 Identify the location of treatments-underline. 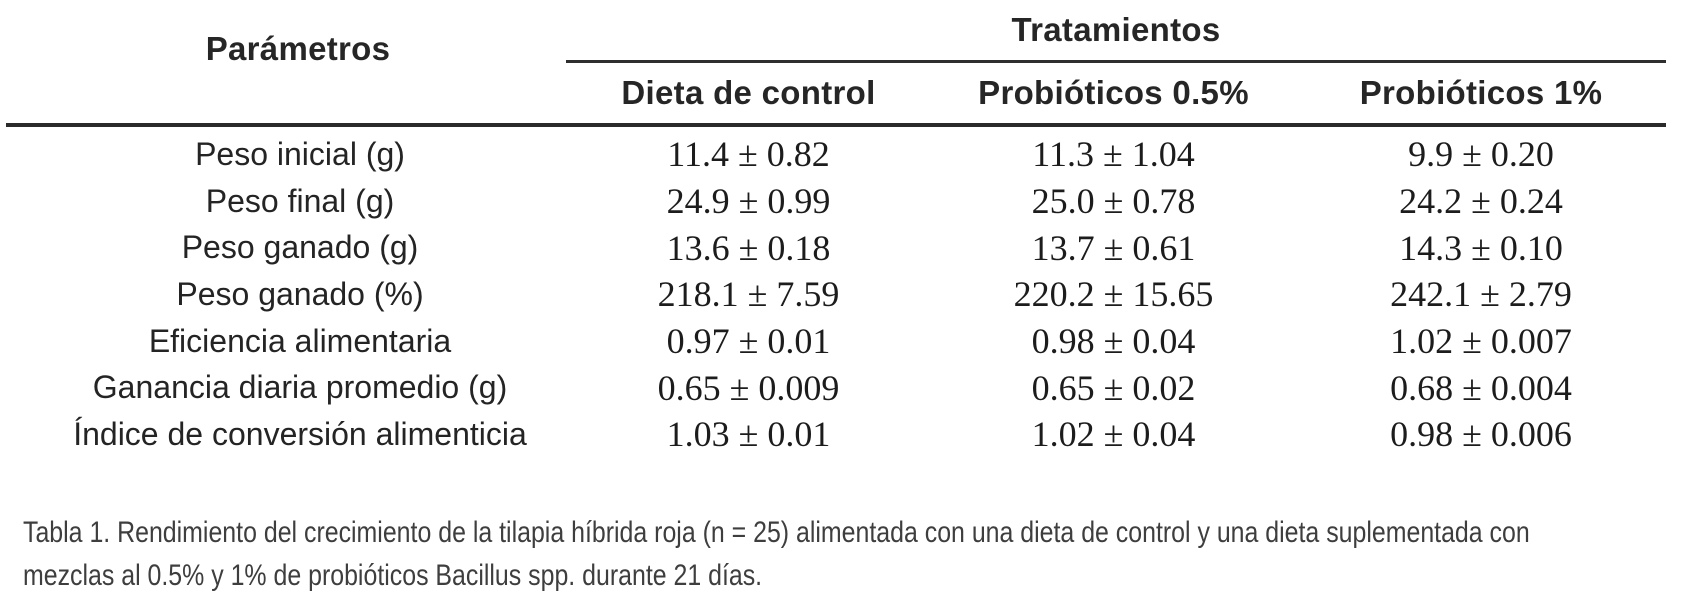
(1116, 61).